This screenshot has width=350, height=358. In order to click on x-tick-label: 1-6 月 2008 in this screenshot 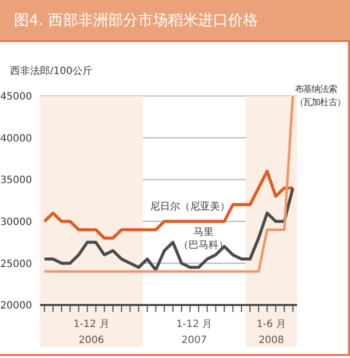, I will do `click(271, 332)`.